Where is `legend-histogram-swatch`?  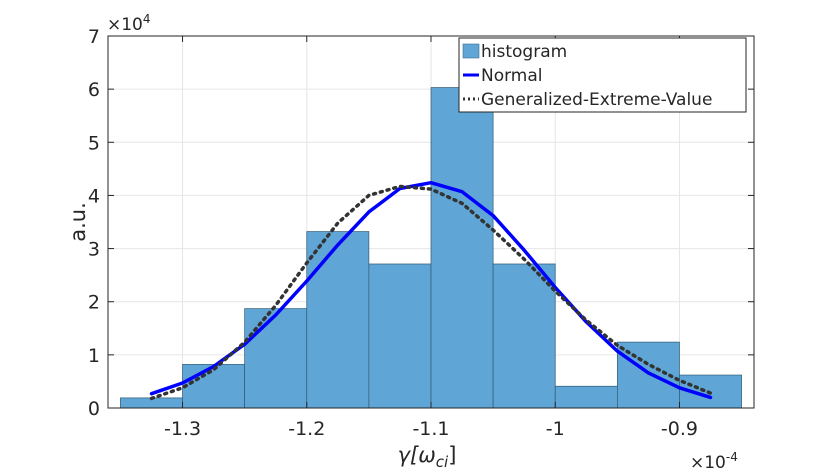
legend-histogram-swatch is located at coordinates (471, 51).